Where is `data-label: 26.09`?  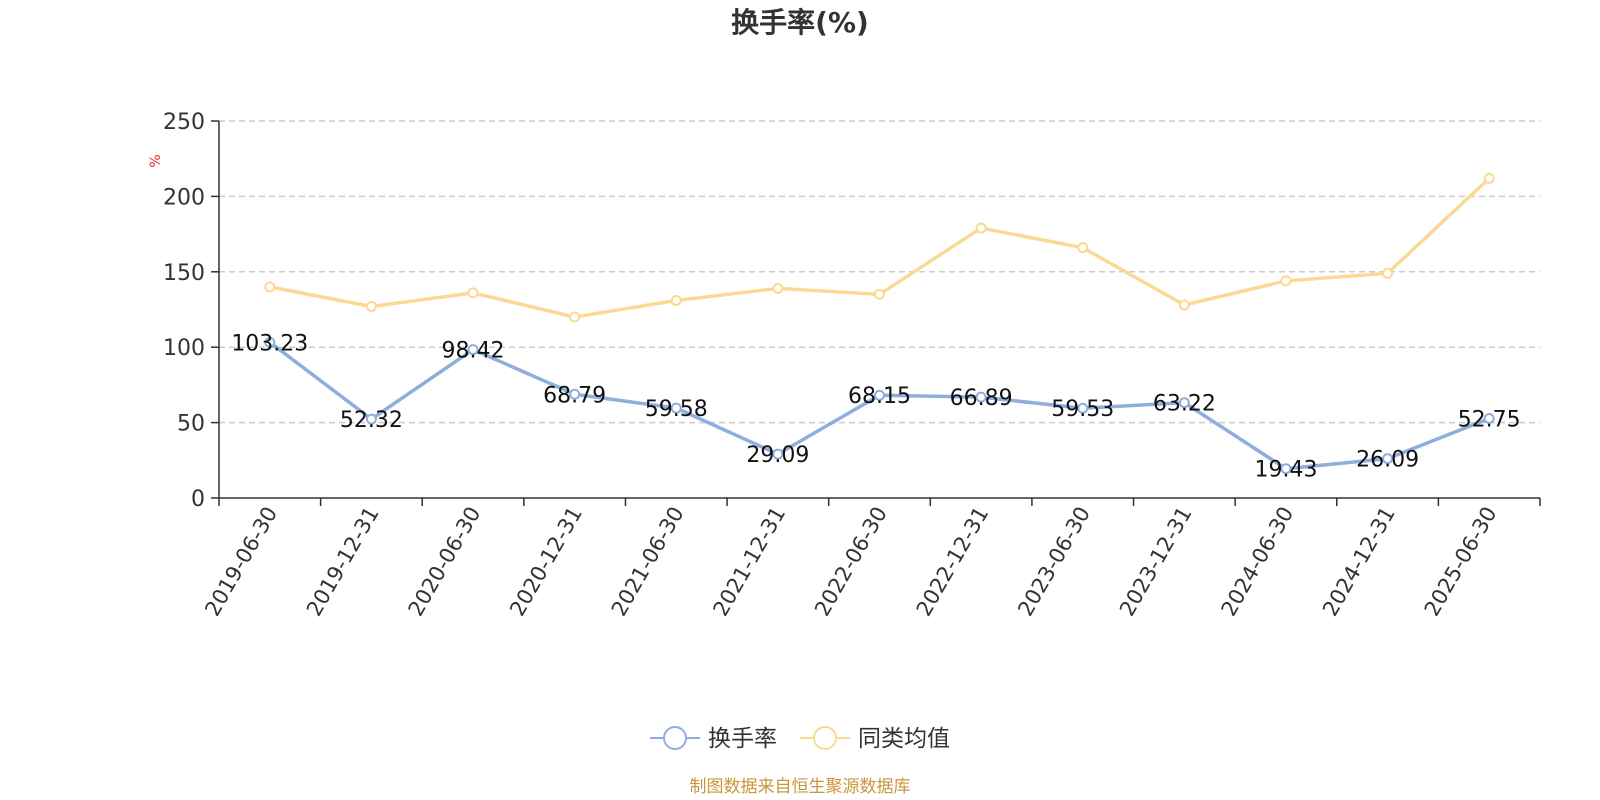
data-label: 26.09 is located at coordinates (1387, 460).